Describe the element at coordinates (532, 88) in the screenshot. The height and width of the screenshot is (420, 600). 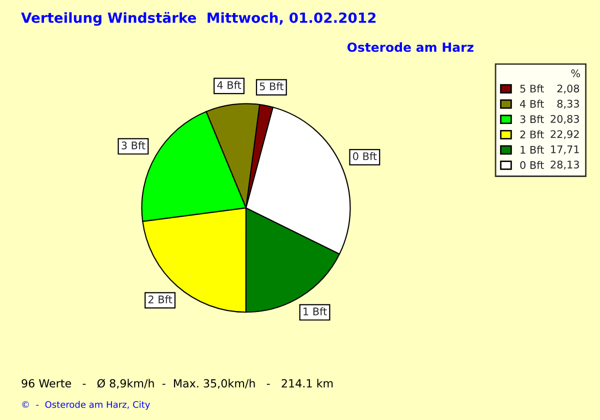
I see `legend-label: 5 Bft` at that location.